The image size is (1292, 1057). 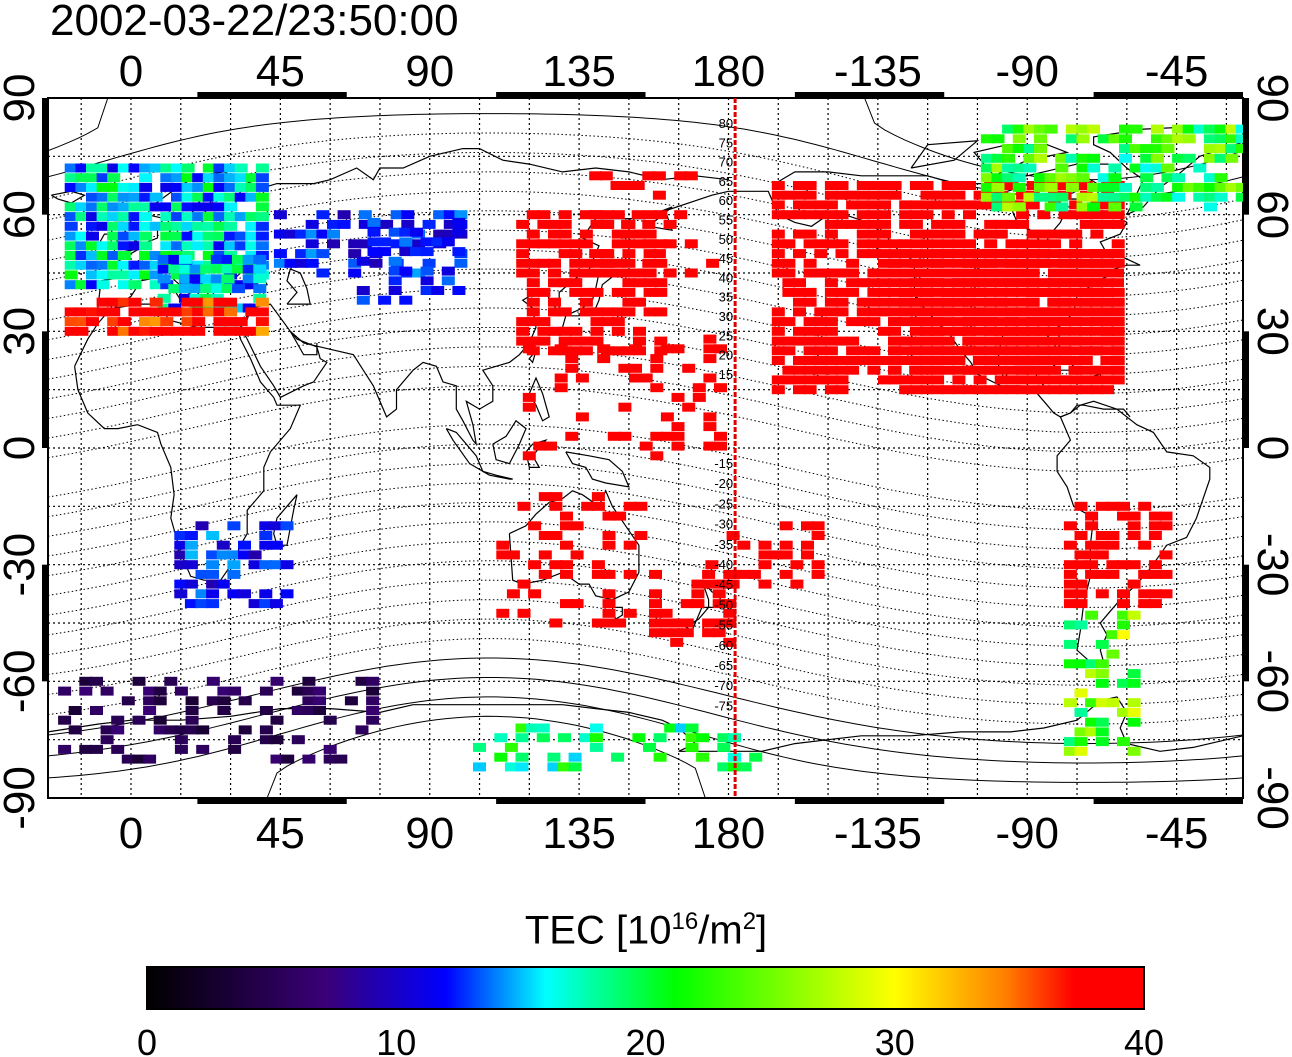 I want to click on coastline, so click(x=285, y=520).